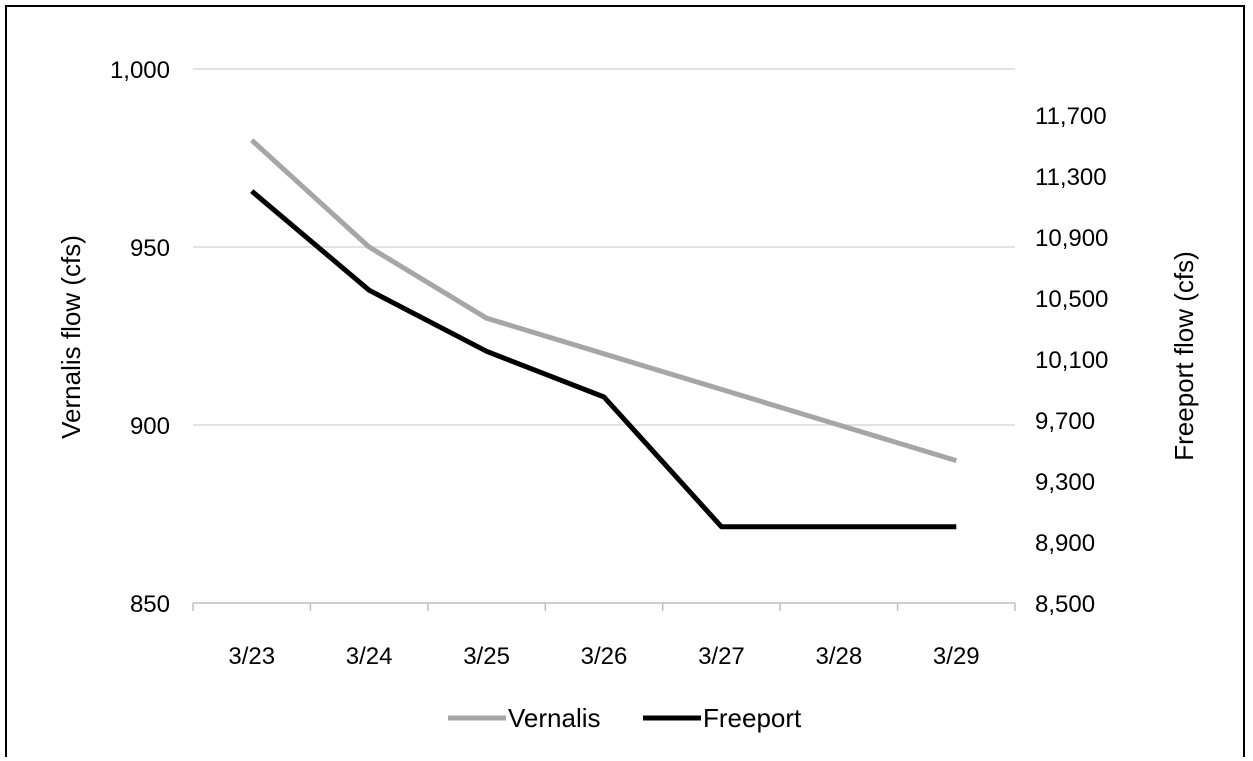 The image size is (1253, 761). What do you see at coordinates (369, 656) in the screenshot?
I see `x-tick-label: 3/24` at bounding box center [369, 656].